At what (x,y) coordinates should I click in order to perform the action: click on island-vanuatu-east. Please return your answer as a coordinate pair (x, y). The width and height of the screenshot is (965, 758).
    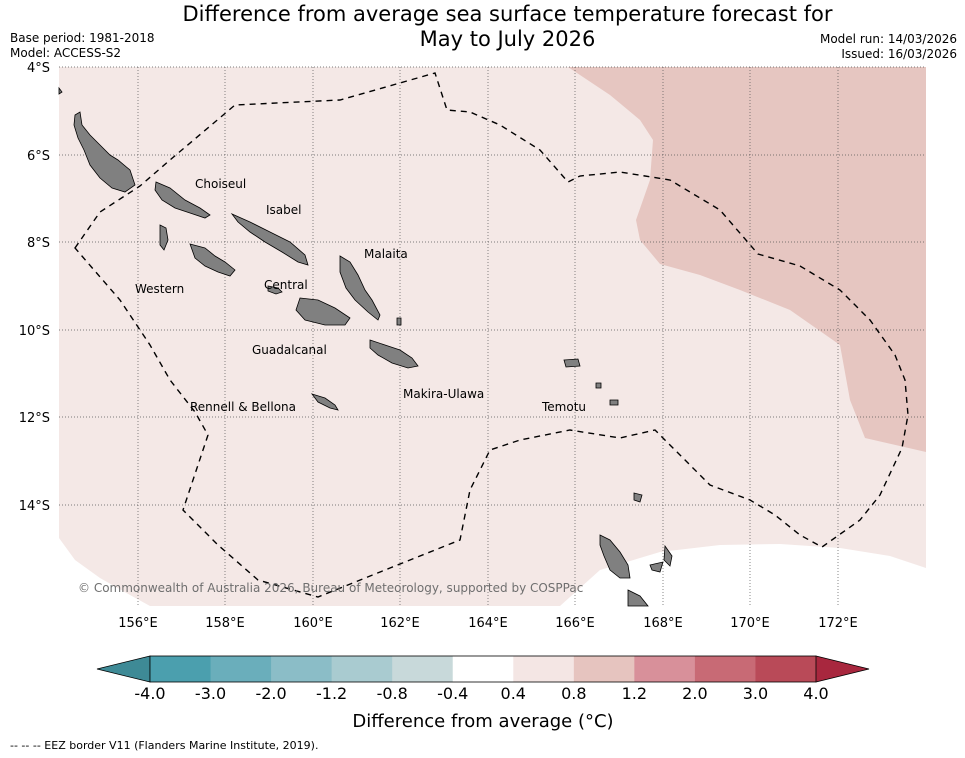
    Looking at the image, I should click on (668, 555).